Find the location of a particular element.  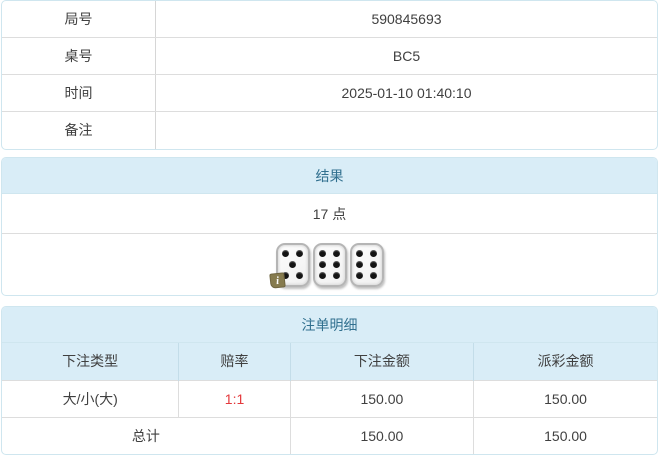

result-panel-title: 结果 is located at coordinates (329, 176).